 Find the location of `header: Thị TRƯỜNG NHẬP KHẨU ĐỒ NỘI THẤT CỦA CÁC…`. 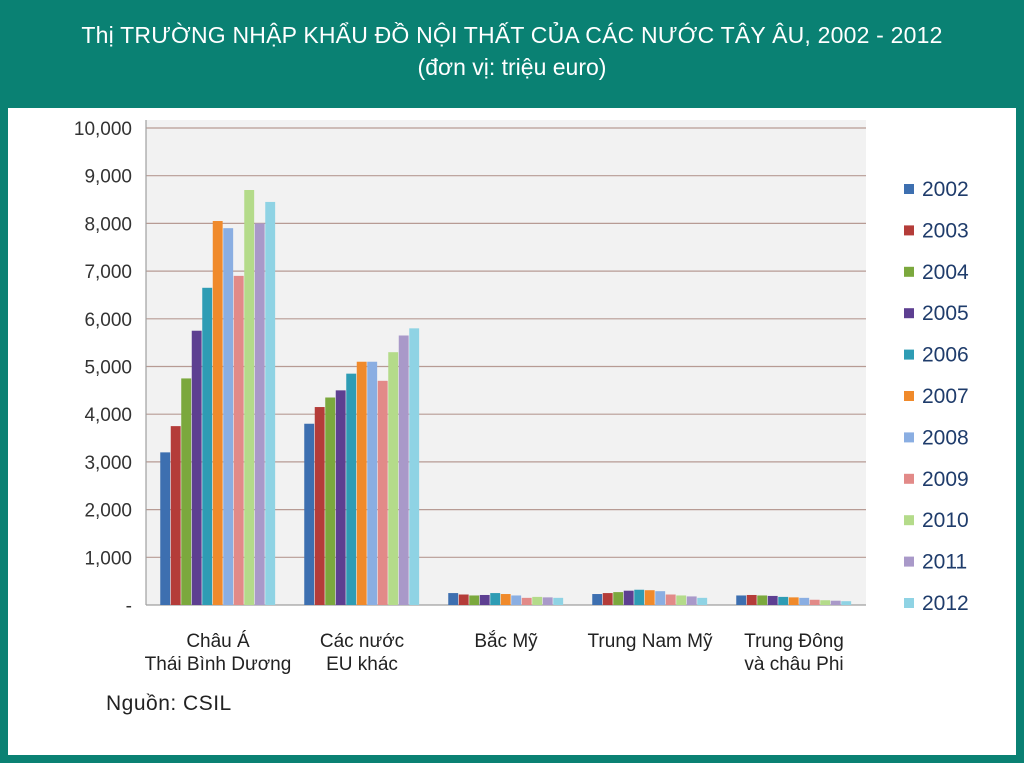

header: Thị TRƯỜNG NHẬP KHẨU ĐỒ NỘI THẤT CỦA CÁC… is located at coordinates (512, 54).